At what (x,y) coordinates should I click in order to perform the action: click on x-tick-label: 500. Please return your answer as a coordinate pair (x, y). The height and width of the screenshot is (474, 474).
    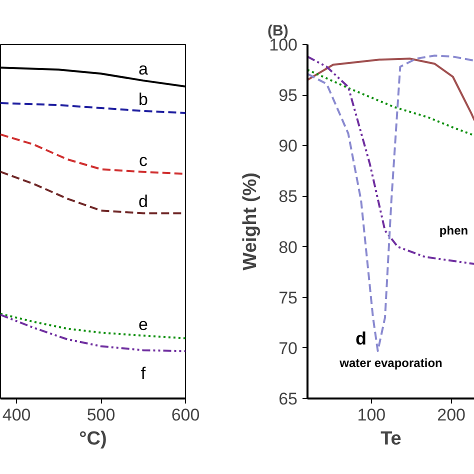
    Looking at the image, I should click on (101, 415).